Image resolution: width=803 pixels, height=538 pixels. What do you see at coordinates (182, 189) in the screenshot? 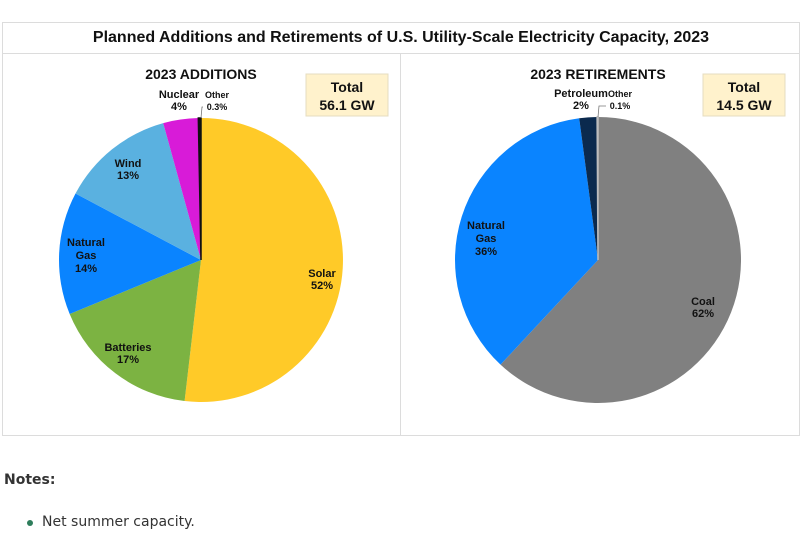
I see `pie-slice-nuclear` at bounding box center [182, 189].